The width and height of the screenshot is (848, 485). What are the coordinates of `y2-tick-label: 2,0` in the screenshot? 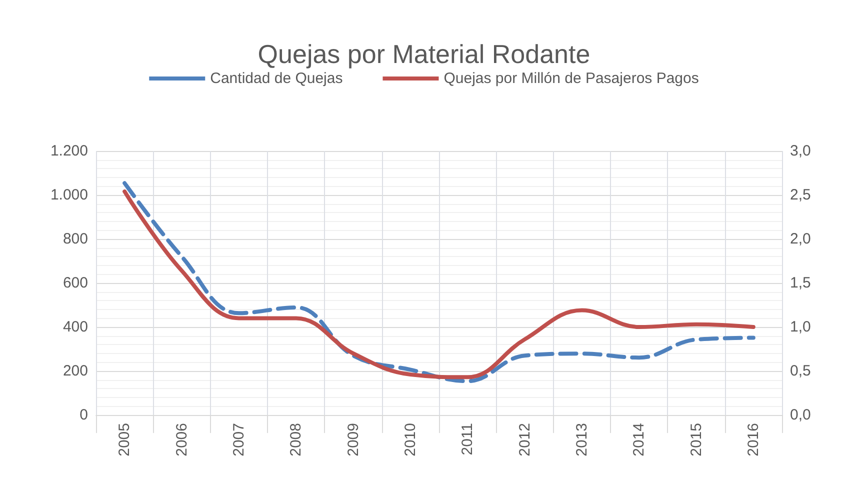 It's located at (800, 239).